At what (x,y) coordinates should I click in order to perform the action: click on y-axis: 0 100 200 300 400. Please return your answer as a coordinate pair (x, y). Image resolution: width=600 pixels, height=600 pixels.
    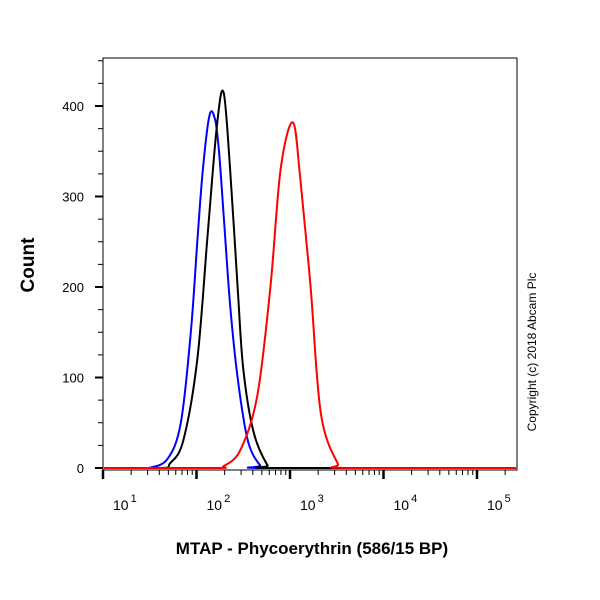
    Looking at the image, I should click on (82, 268).